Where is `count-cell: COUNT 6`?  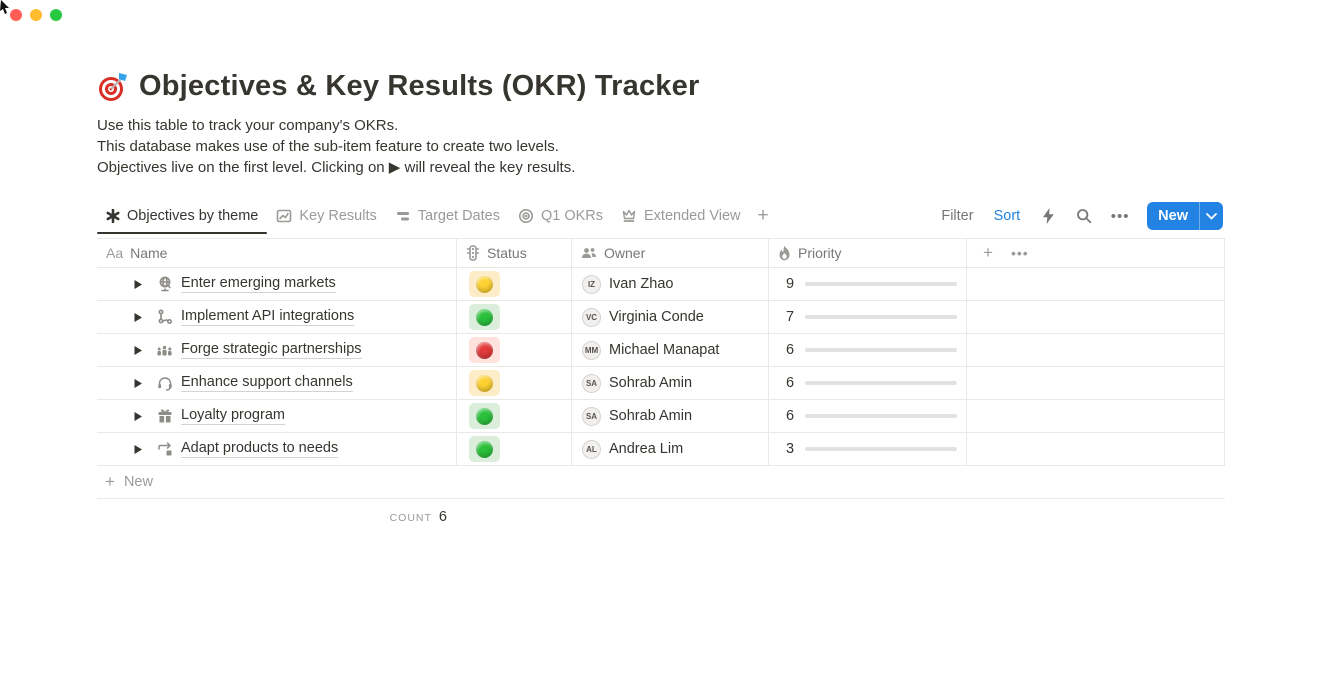 count-cell: COUNT 6 is located at coordinates (277, 517).